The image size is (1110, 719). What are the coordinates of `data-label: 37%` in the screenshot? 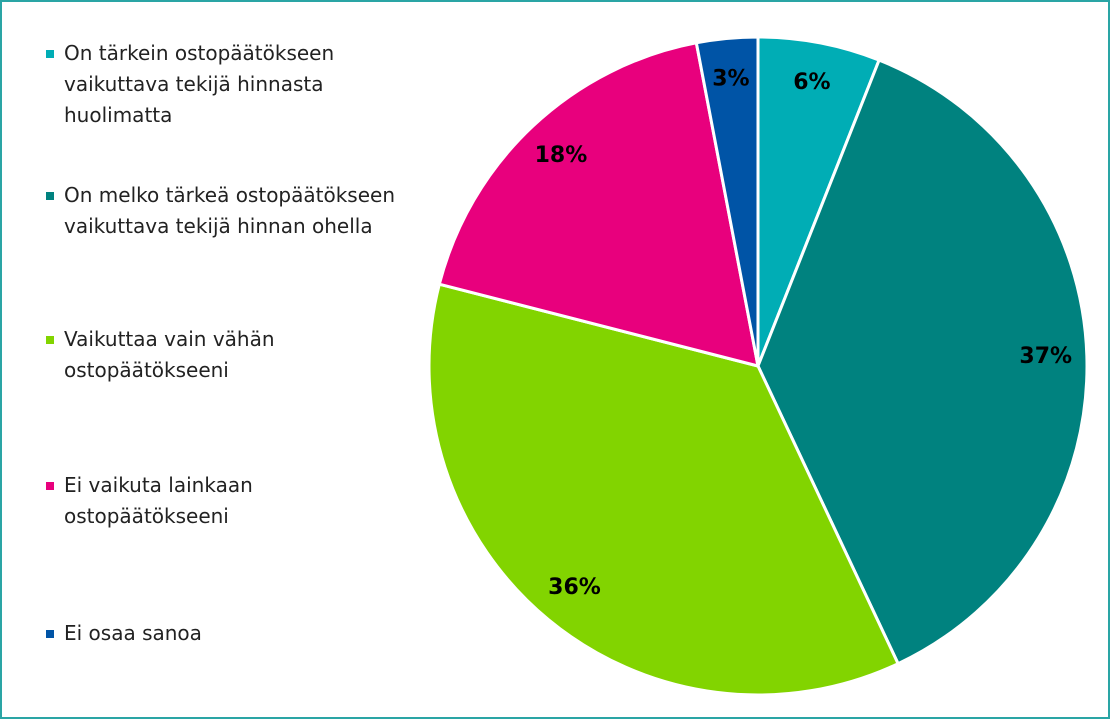 It's located at (1045, 356).